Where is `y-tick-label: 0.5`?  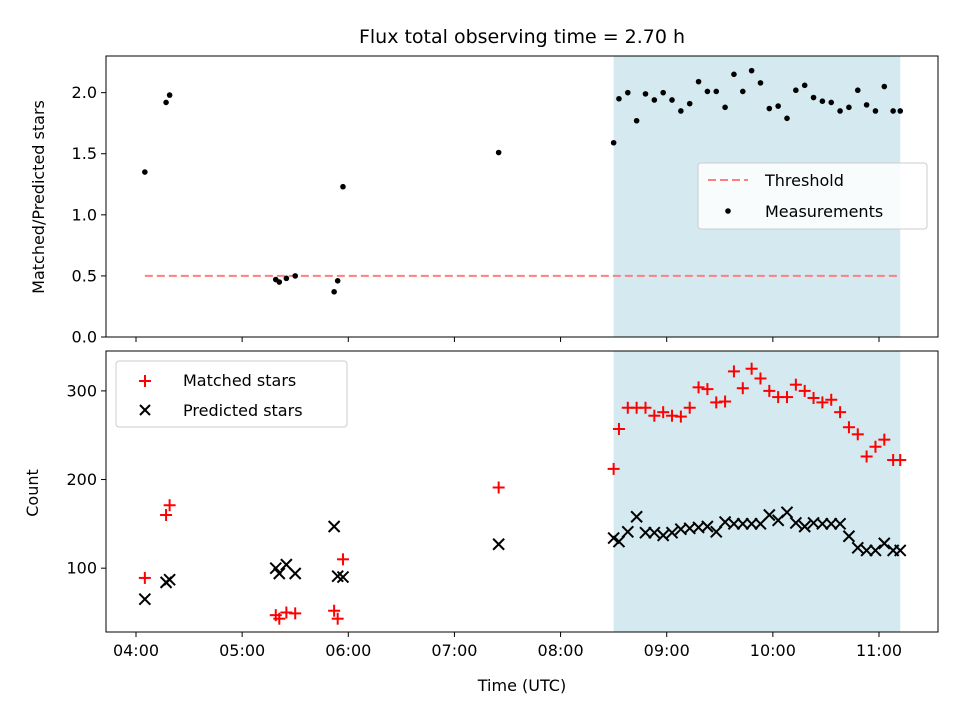
y-tick-label: 0.5 is located at coordinates (84, 275).